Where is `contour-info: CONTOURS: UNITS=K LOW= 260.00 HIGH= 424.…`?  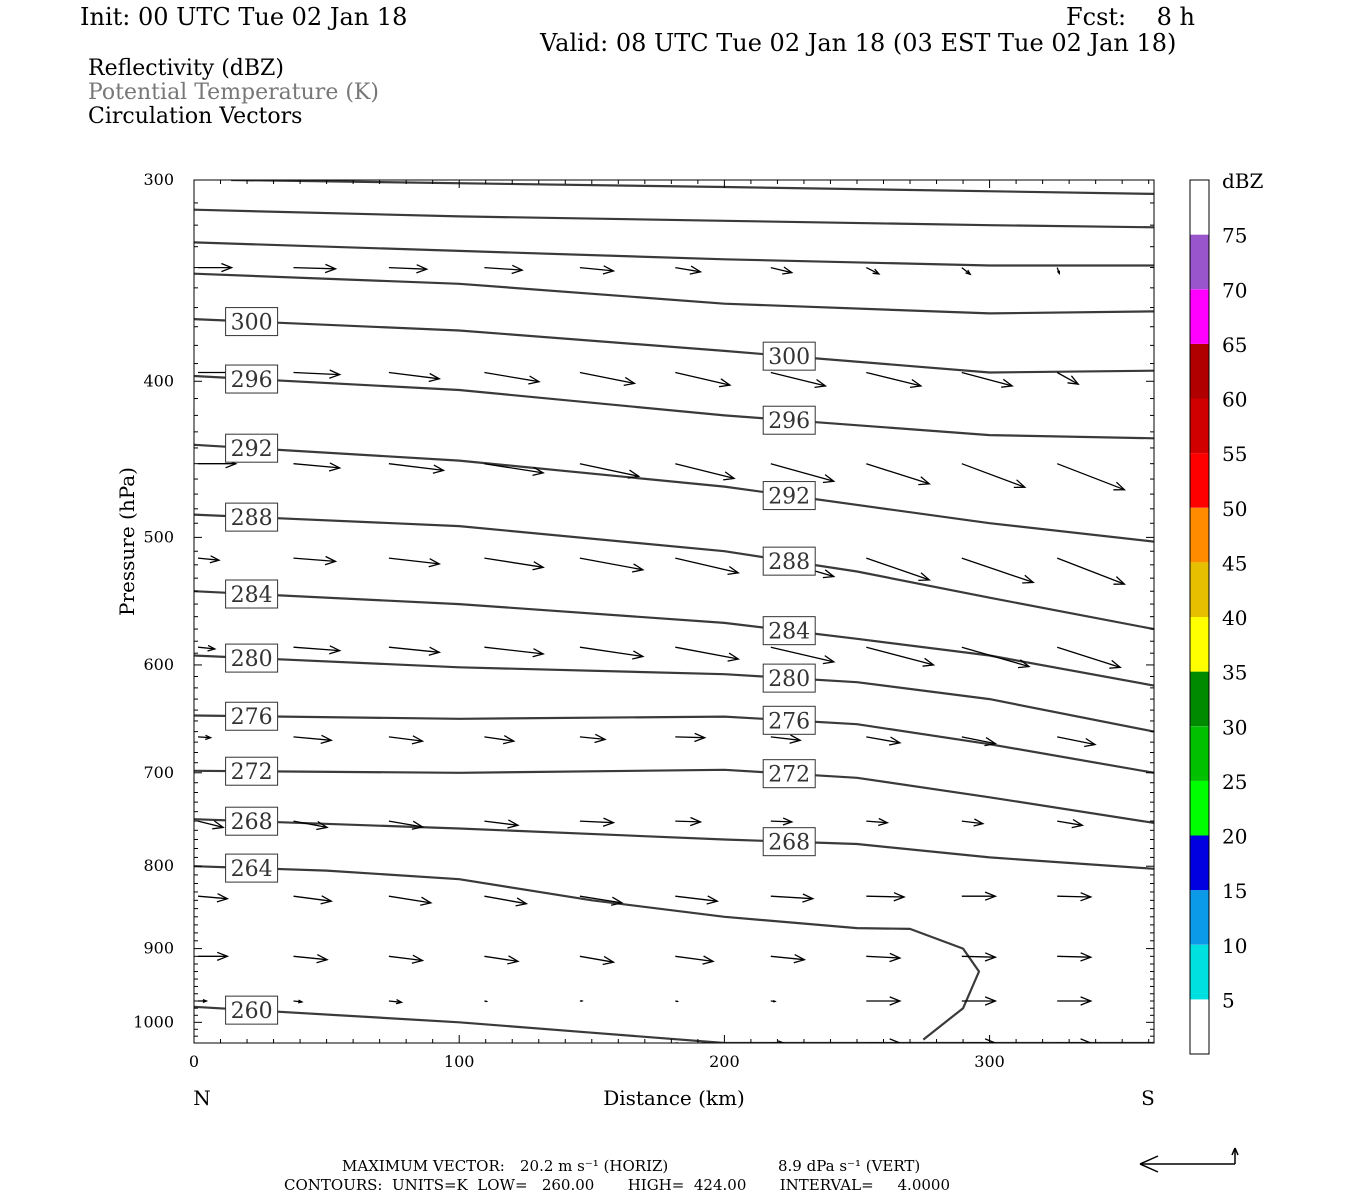
contour-info: CONTOURS: UNITS=K LOW= 260.00 HIGH= 424.… is located at coordinates (617, 1185).